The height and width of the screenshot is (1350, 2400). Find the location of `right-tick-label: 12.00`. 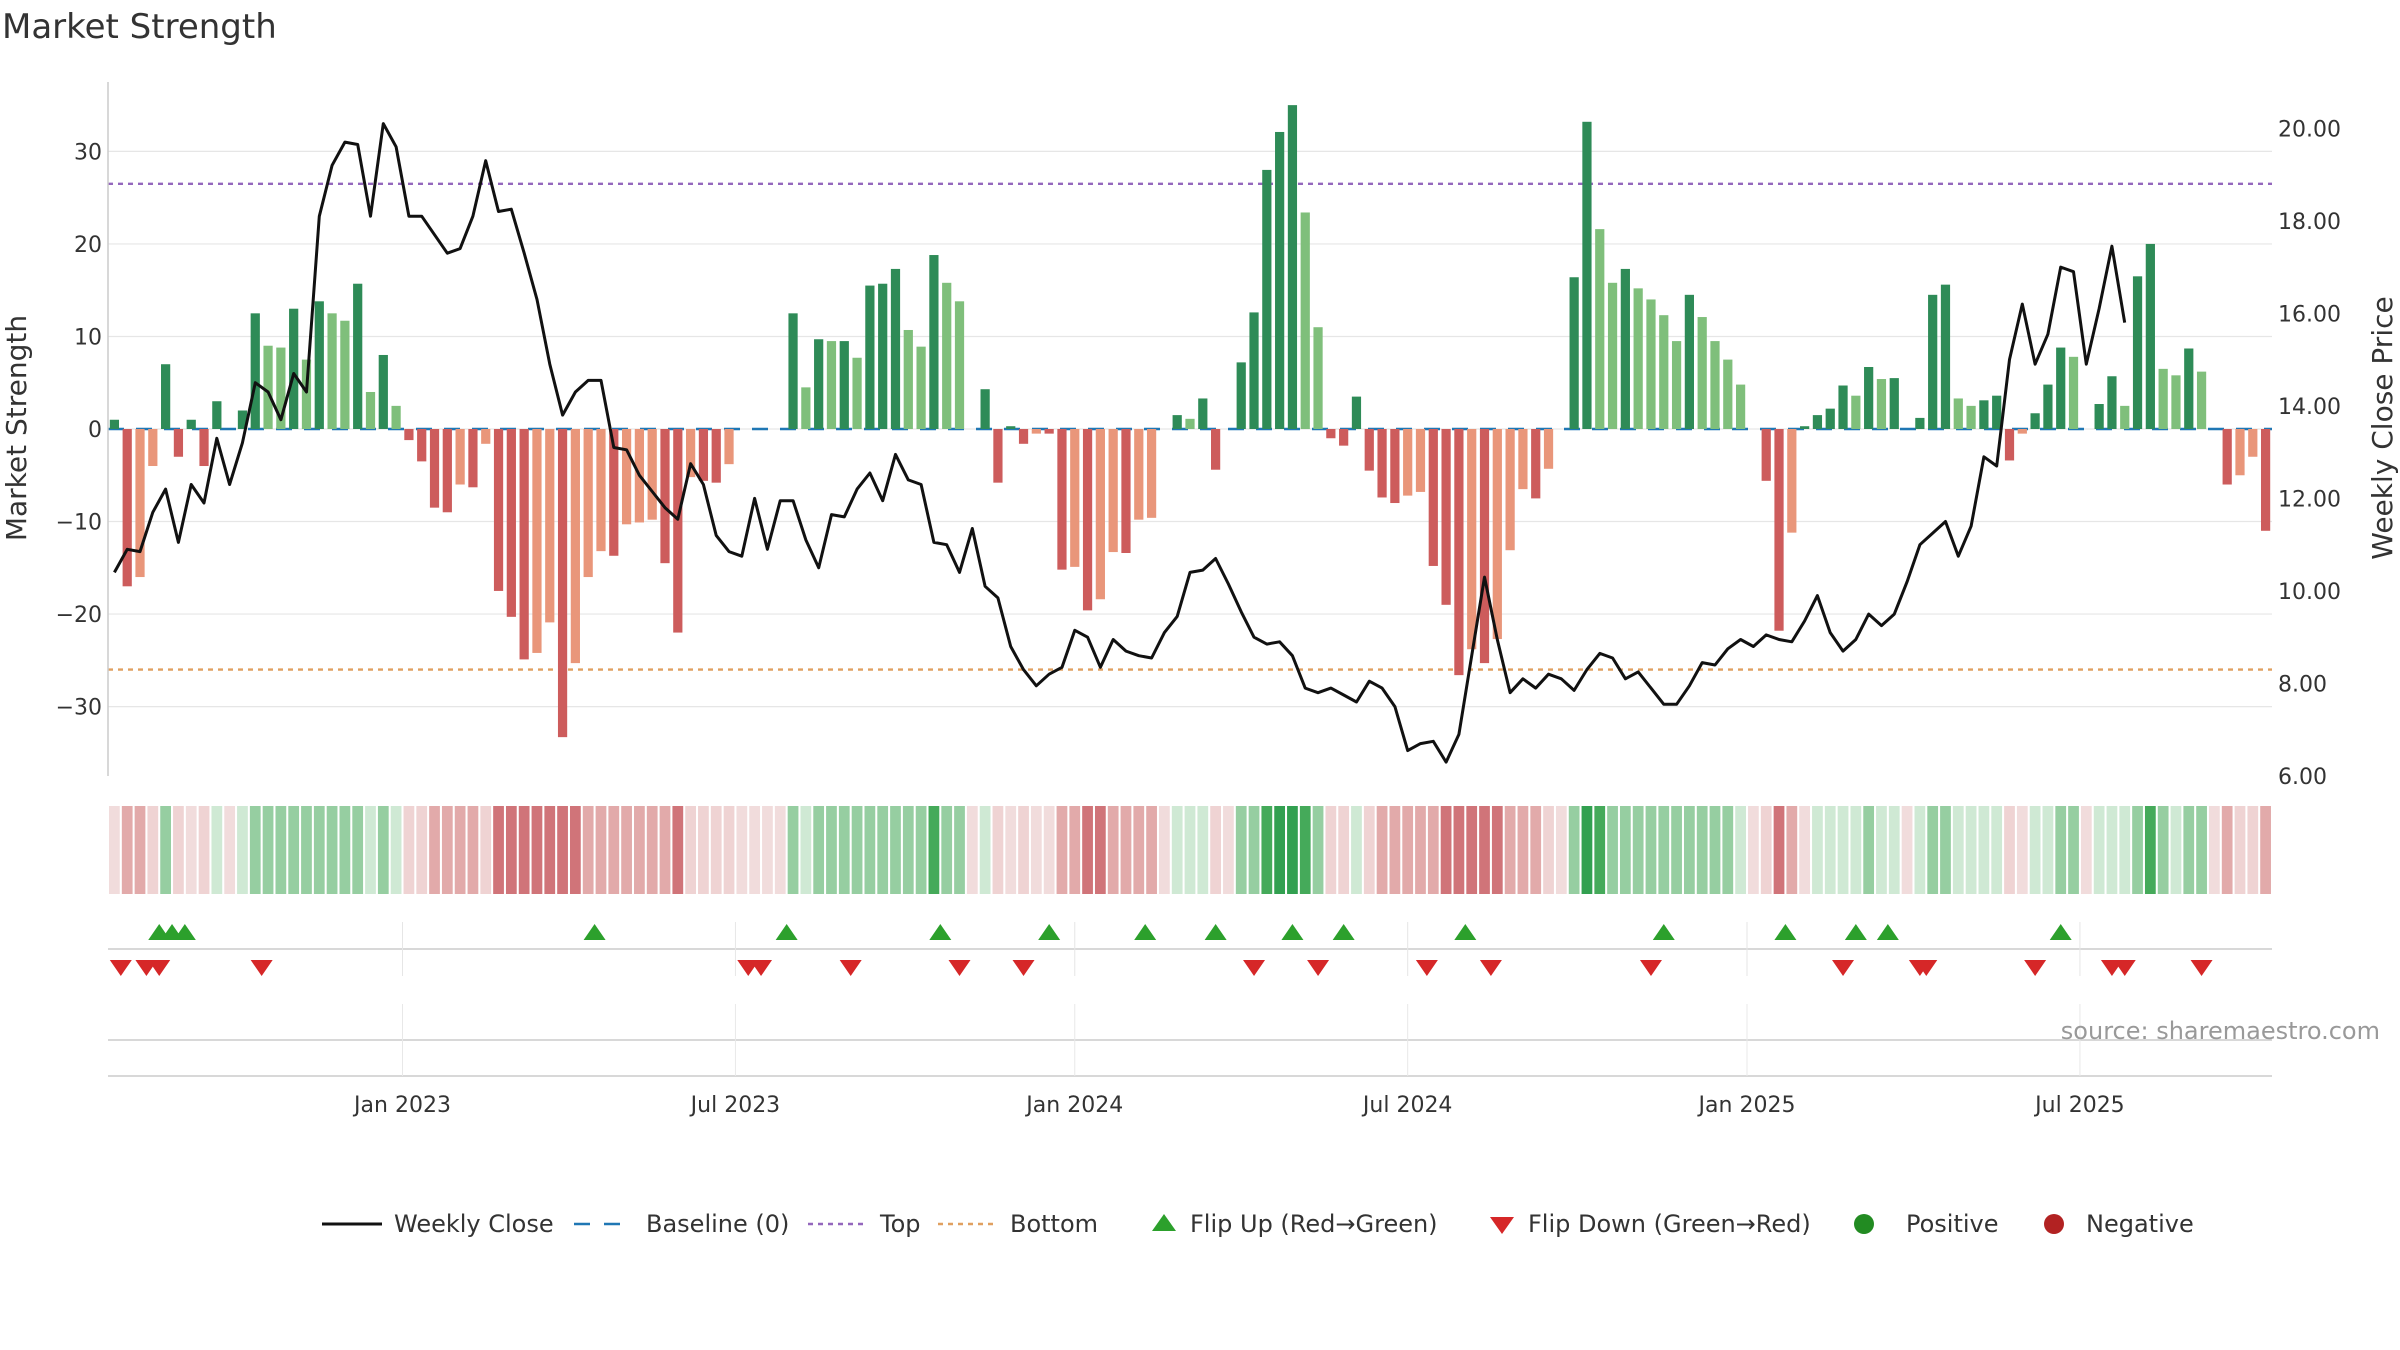

right-tick-label: 12.00 is located at coordinates (2309, 499).